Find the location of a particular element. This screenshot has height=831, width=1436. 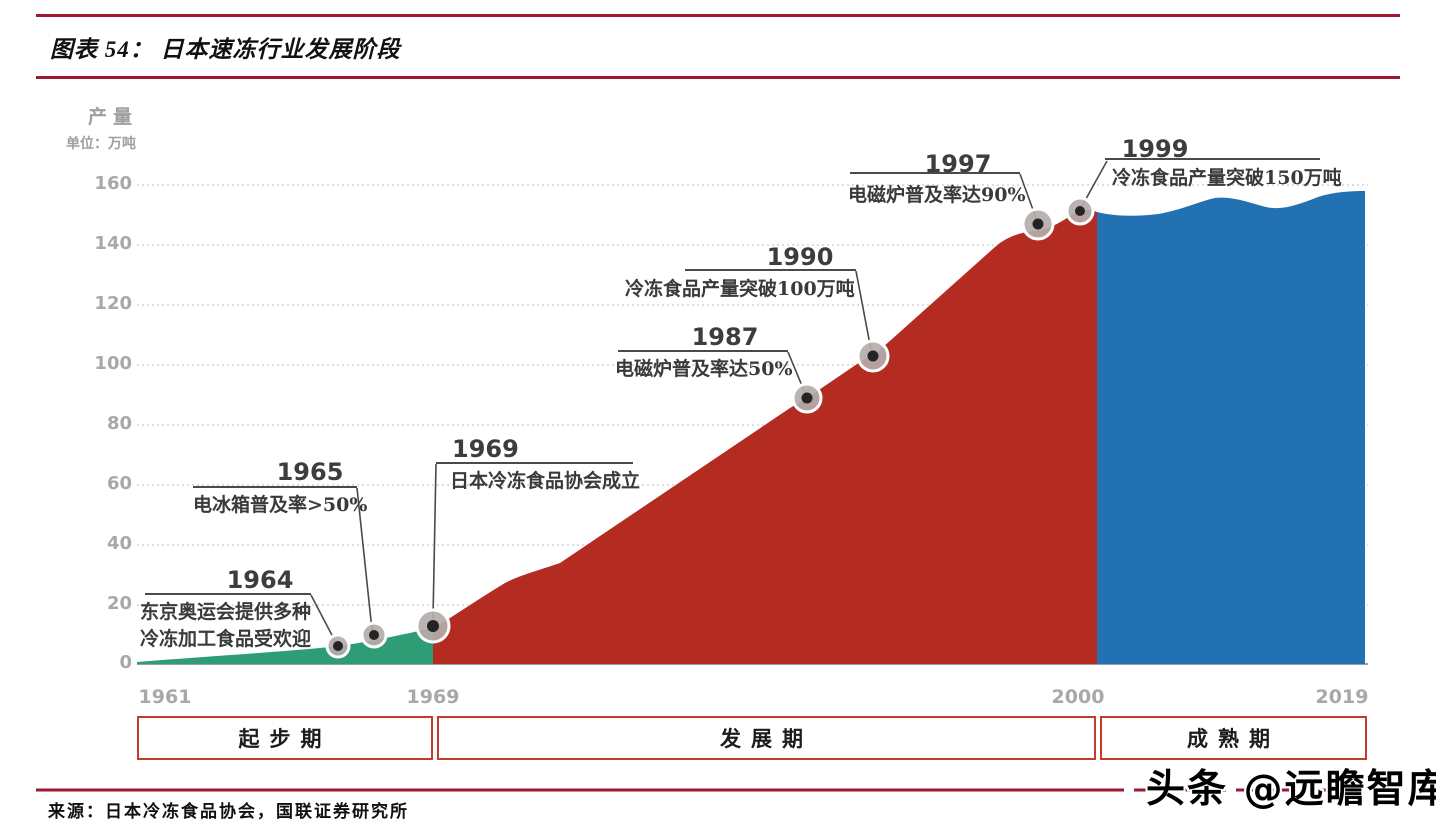

marker-1987 is located at coordinates (807, 398).